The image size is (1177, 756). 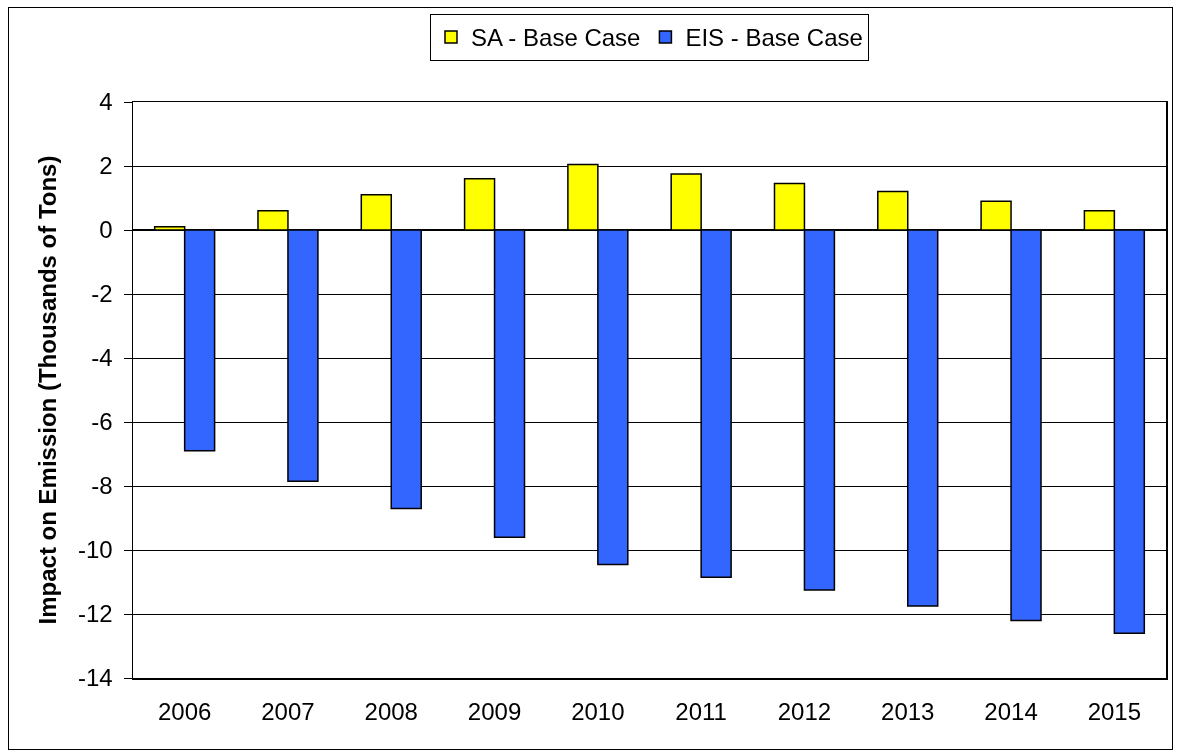 I want to click on legend-label: EIS - Base Case, so click(x=774, y=38).